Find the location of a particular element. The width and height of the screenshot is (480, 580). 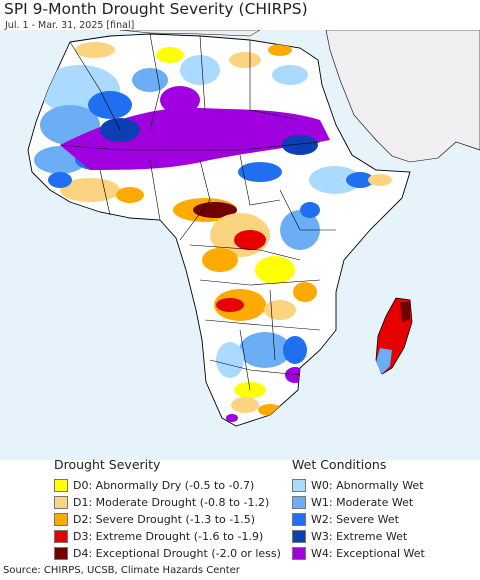

wet-legend-item-w0: W0: Abnormally Wet is located at coordinates (358, 485).